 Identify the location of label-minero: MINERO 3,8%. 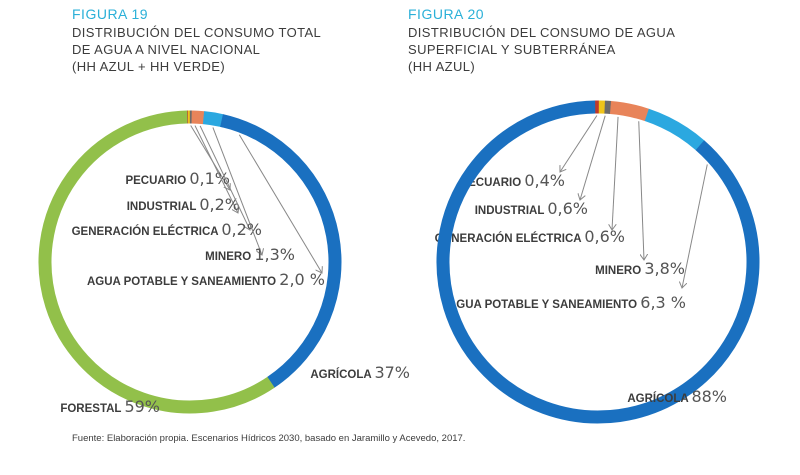
(640, 268).